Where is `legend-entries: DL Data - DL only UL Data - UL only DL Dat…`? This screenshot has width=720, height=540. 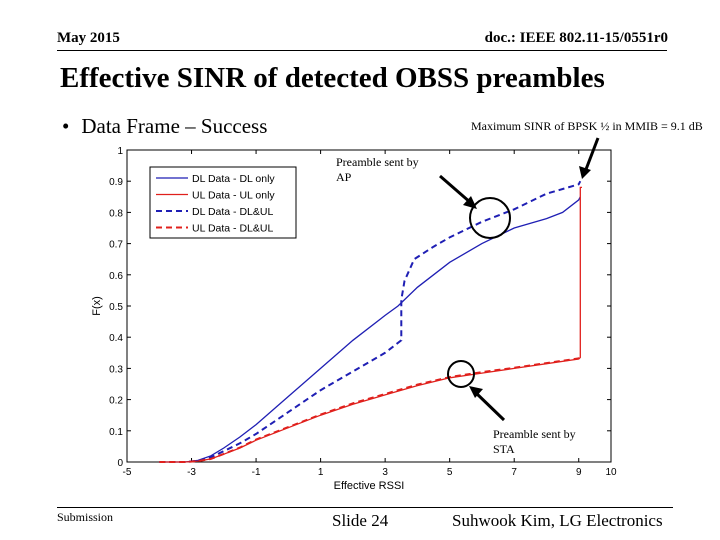
legend-entries: DL Data - DL only UL Data - UL only DL Dat… is located at coordinates (215, 204).